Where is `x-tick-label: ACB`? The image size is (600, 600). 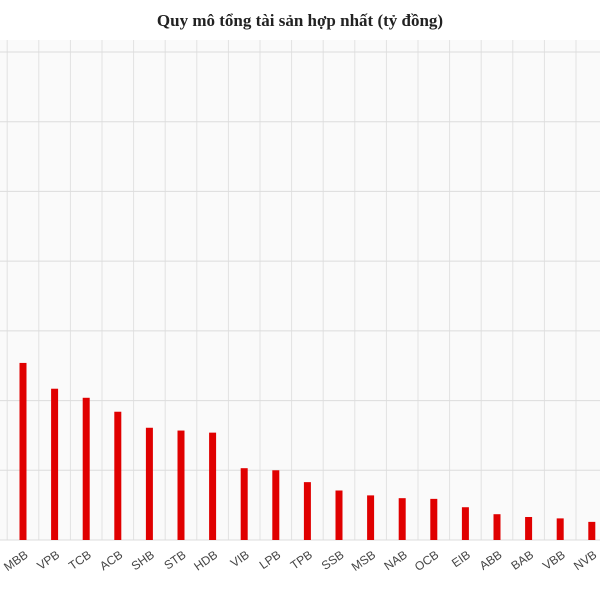 x-tick-label: ACB is located at coordinates (111, 561).